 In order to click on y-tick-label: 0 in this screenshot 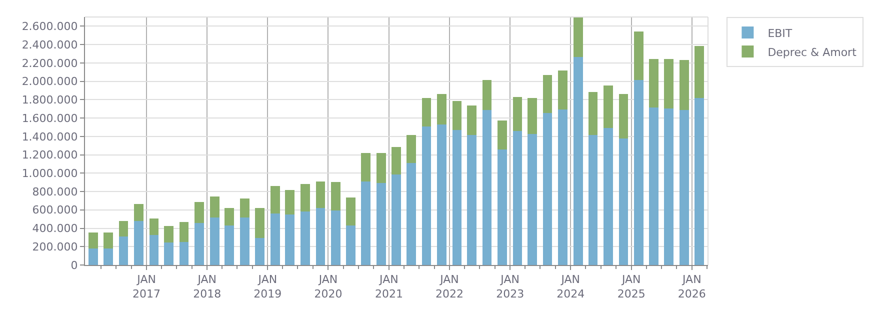, I will do `click(74, 265)`.